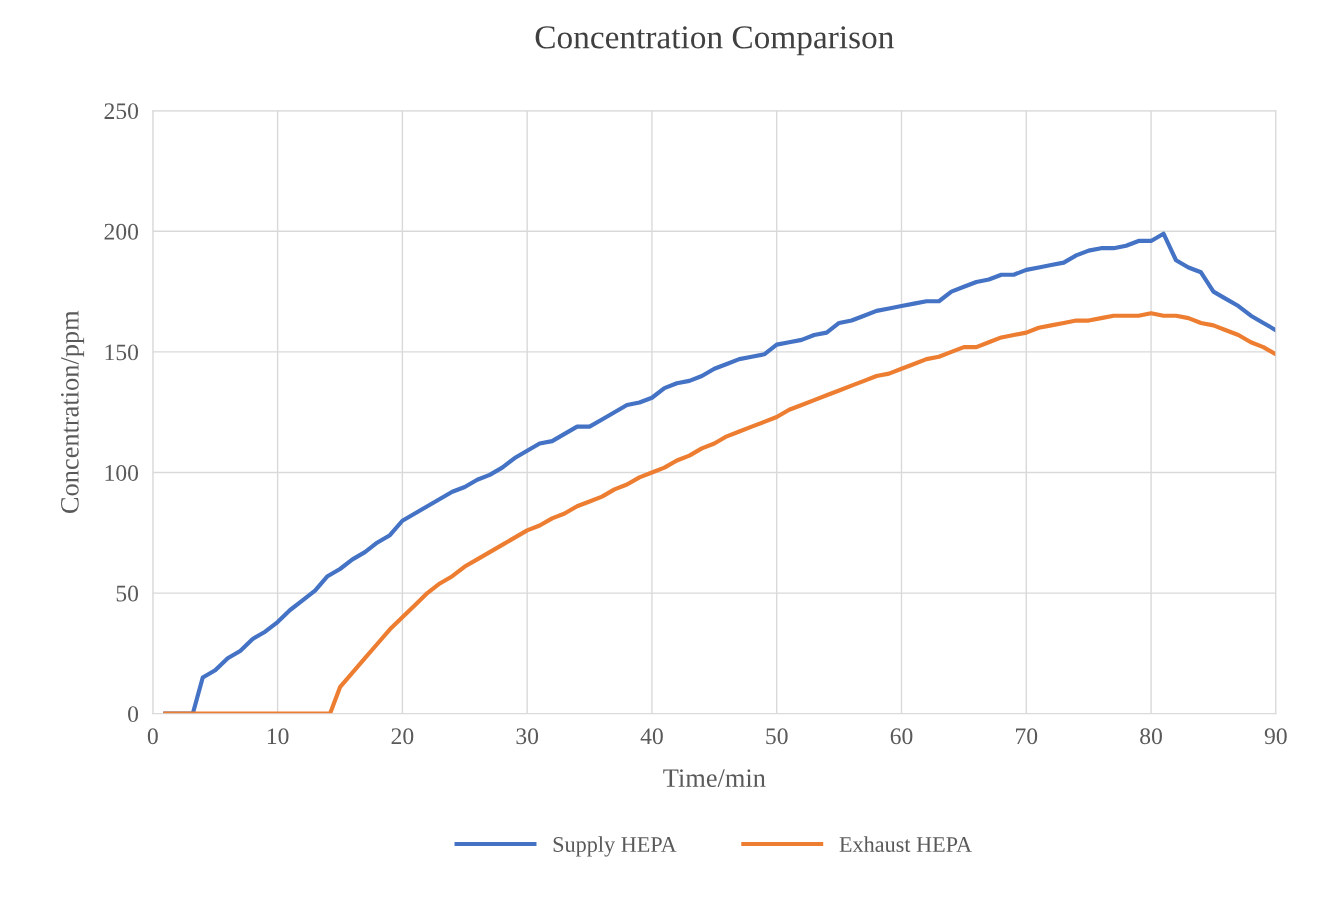 The height and width of the screenshot is (900, 1329). What do you see at coordinates (72, 411) in the screenshot?
I see `y-axis-title: Concentration/ppm` at bounding box center [72, 411].